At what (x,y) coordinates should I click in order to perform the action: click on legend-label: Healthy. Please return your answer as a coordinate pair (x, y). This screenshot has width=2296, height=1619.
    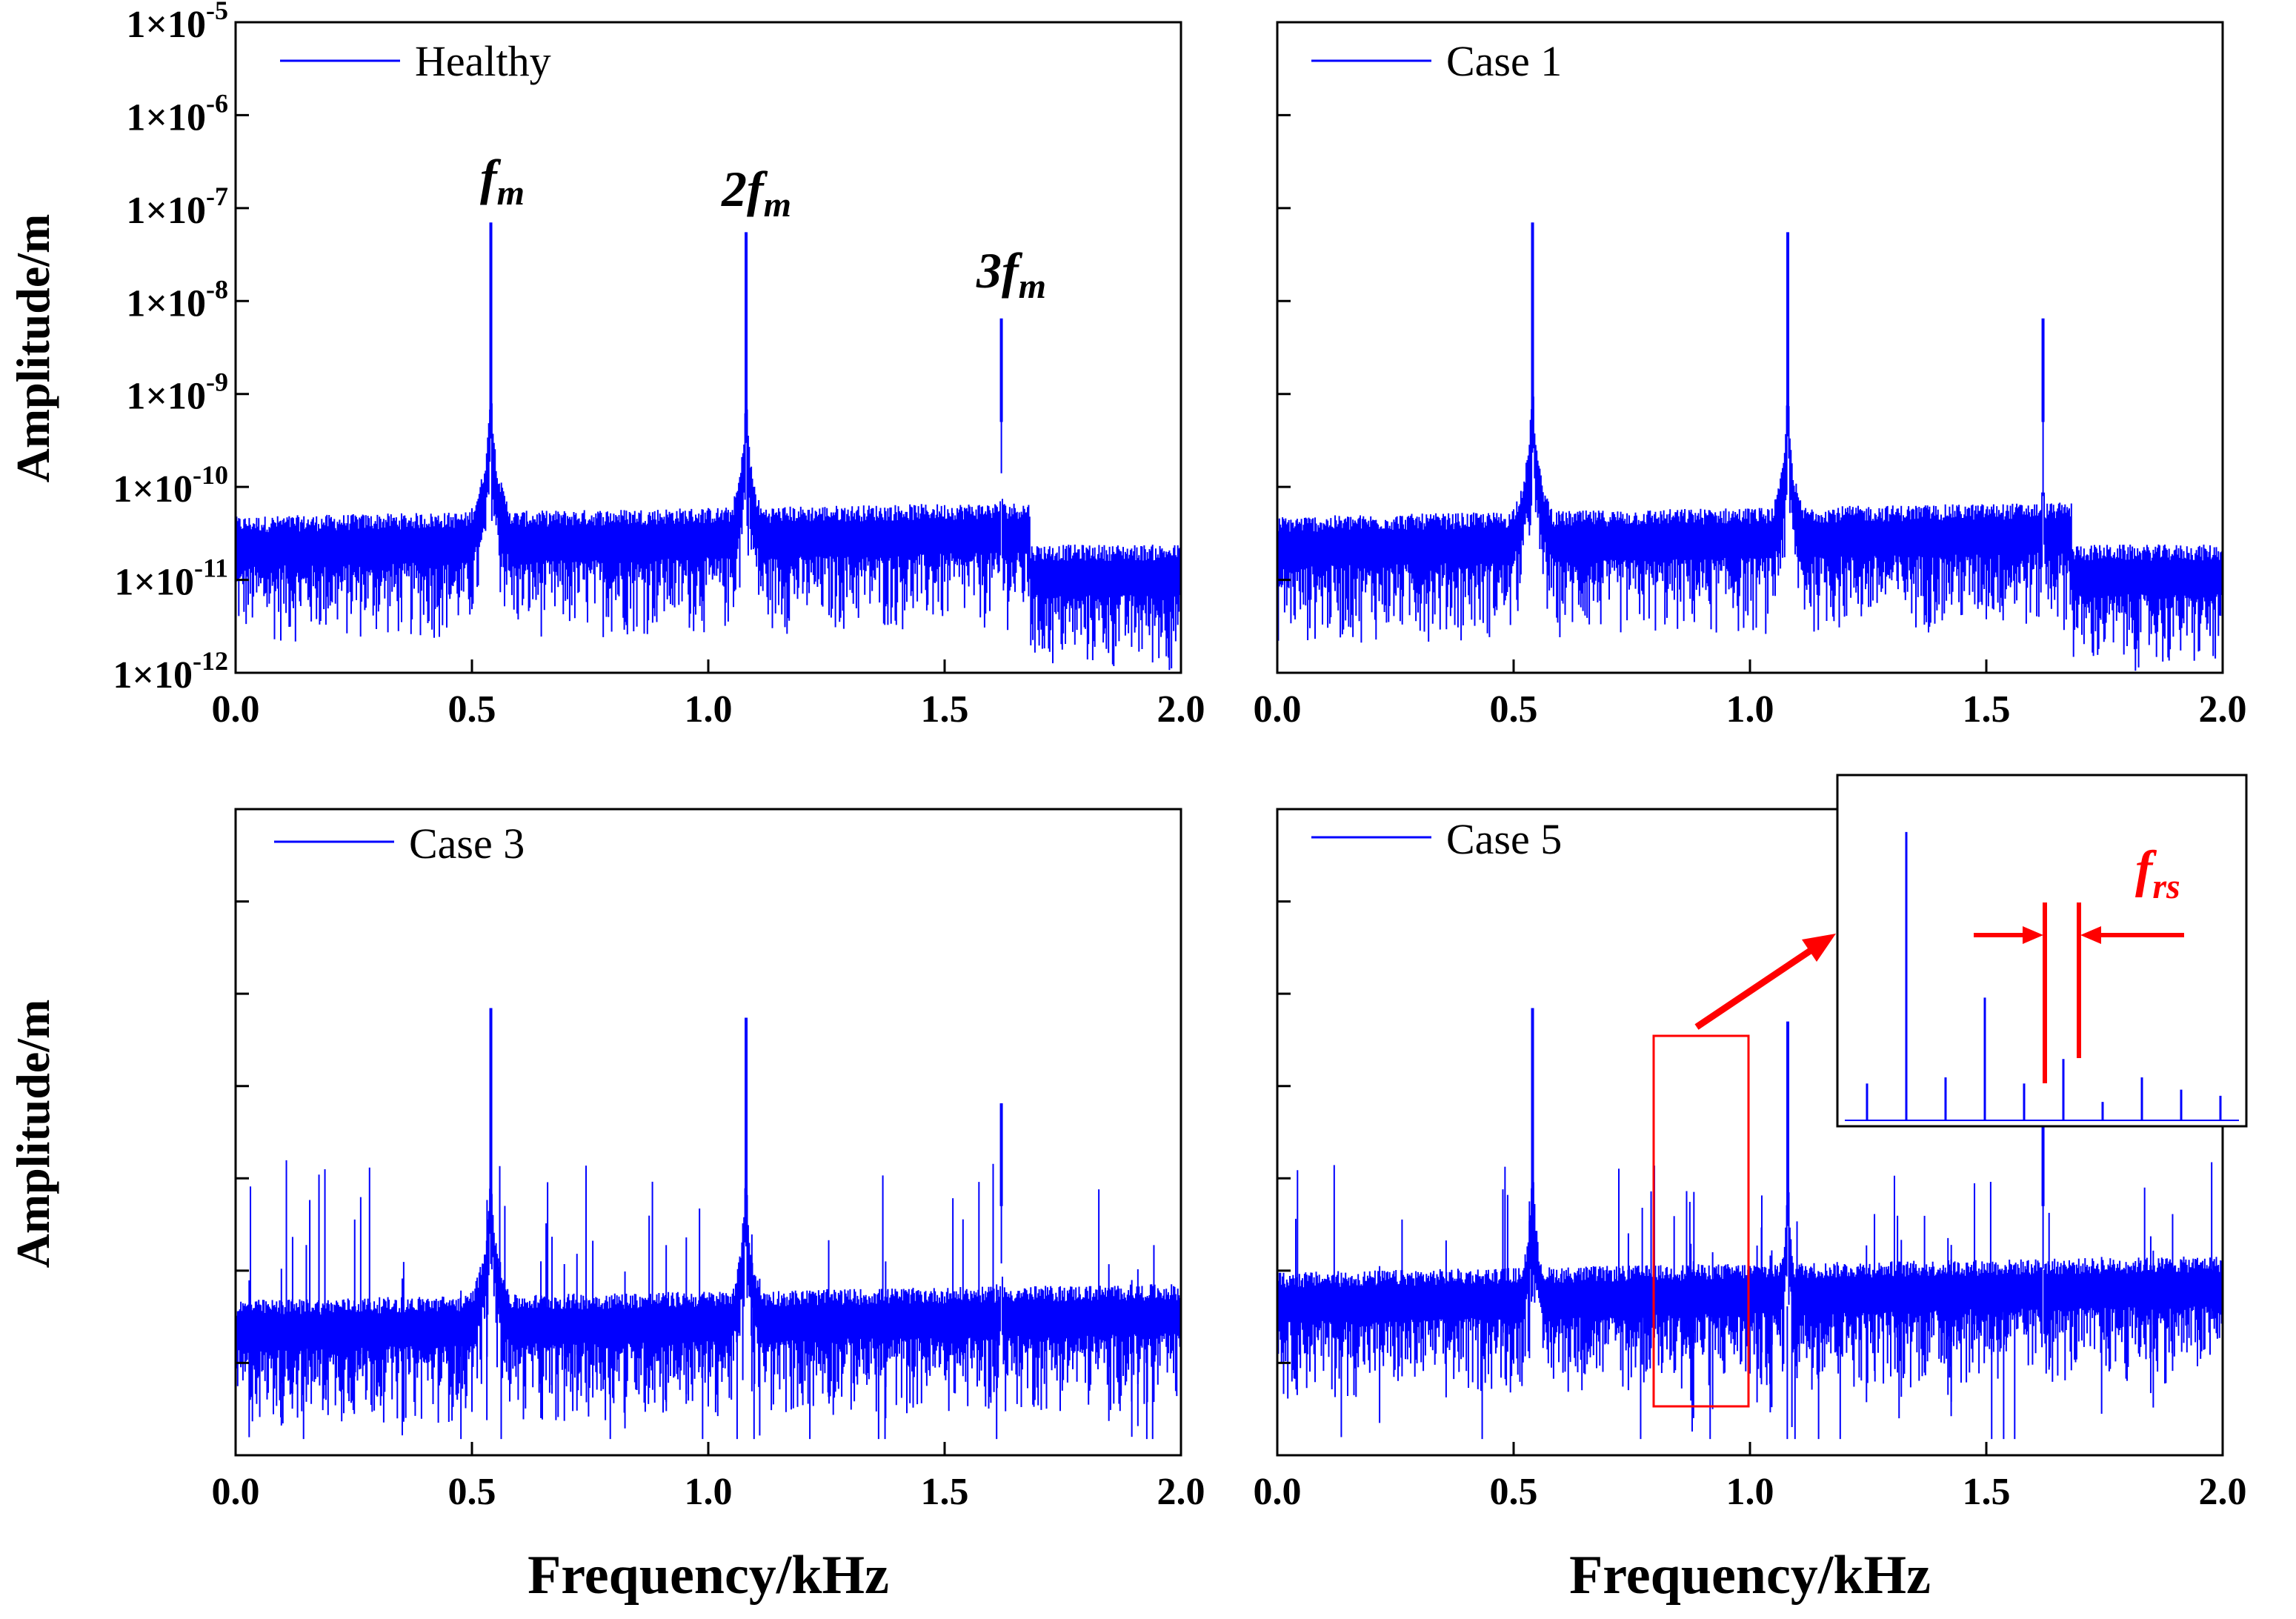
    Looking at the image, I should click on (483, 61).